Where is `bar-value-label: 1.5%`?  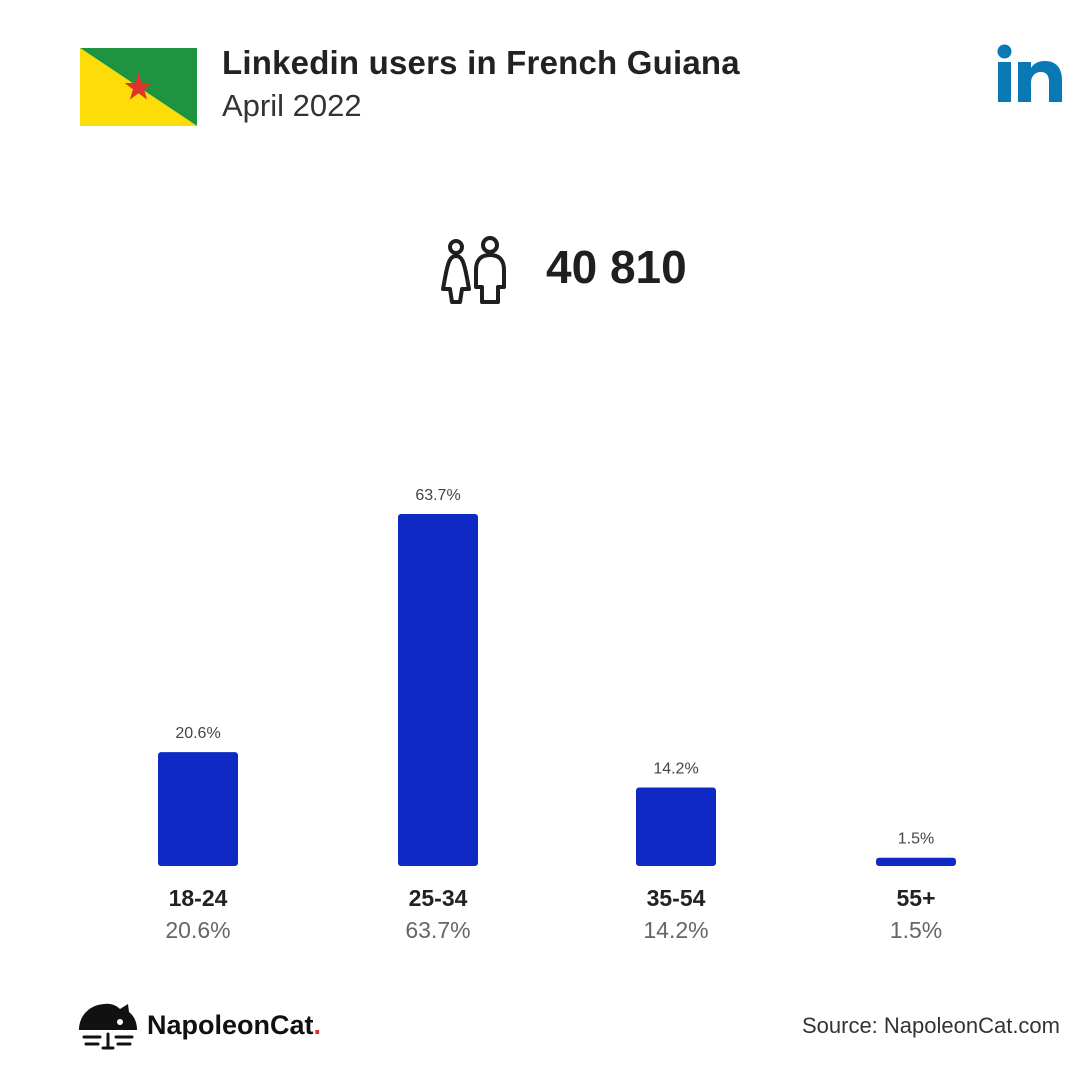 bar-value-label: 1.5% is located at coordinates (916, 839).